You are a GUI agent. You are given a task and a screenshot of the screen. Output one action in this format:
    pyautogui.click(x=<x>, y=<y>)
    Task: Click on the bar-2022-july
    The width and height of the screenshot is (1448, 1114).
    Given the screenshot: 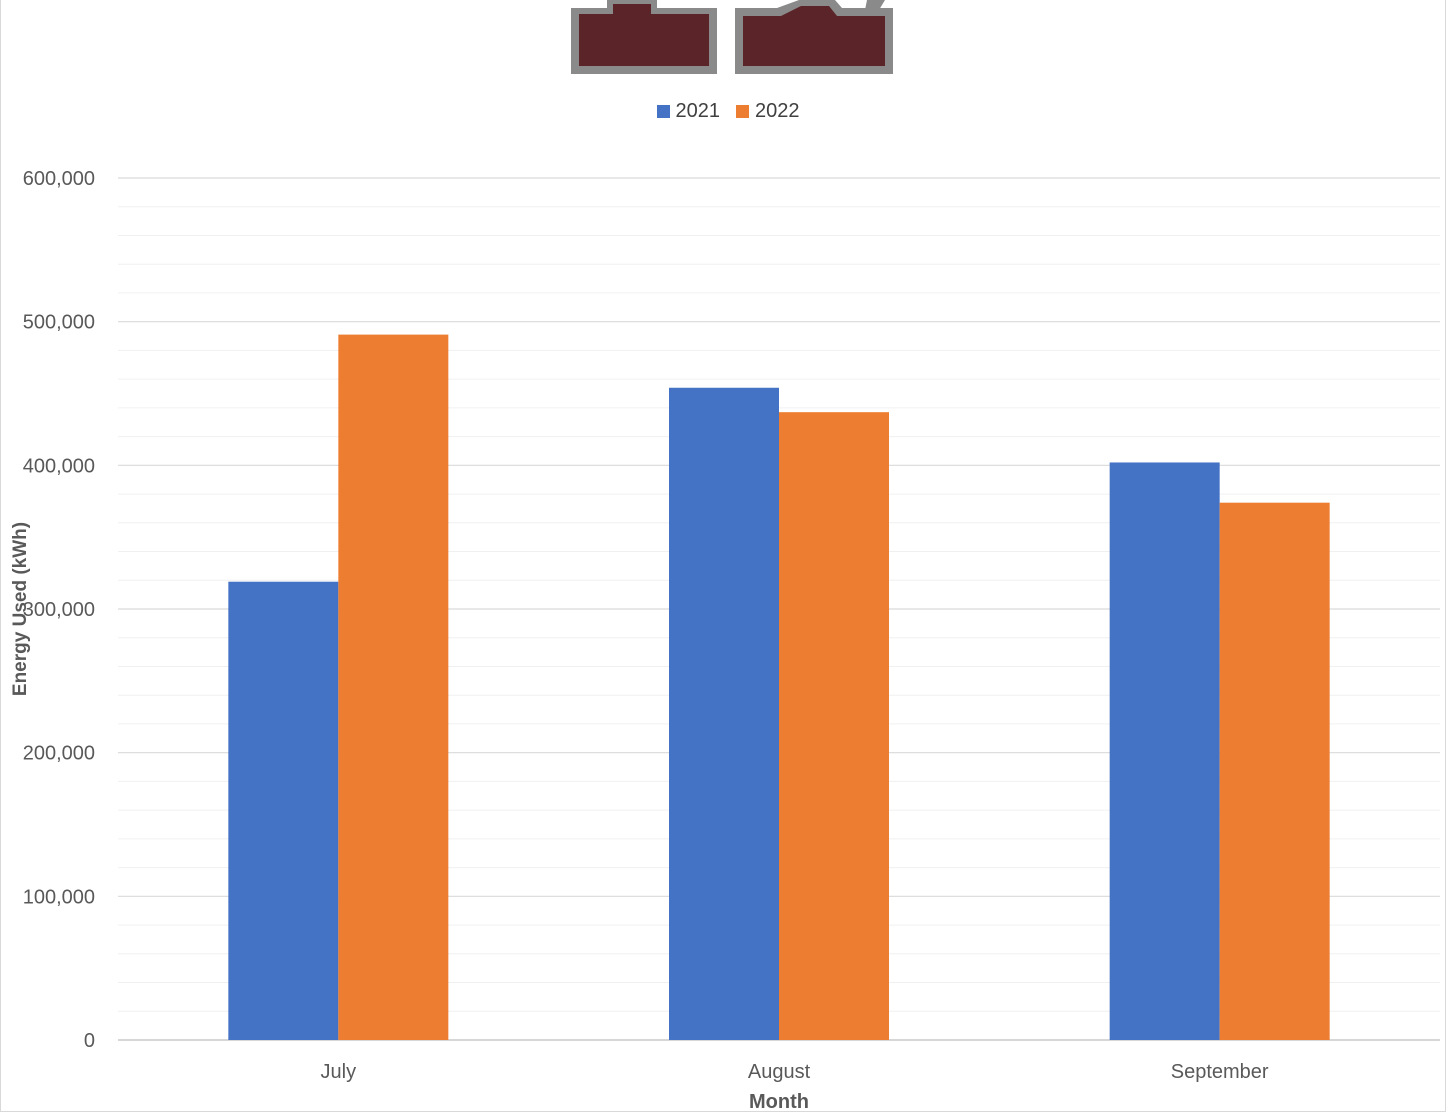 What is the action you would take?
    pyautogui.click(x=393, y=687)
    